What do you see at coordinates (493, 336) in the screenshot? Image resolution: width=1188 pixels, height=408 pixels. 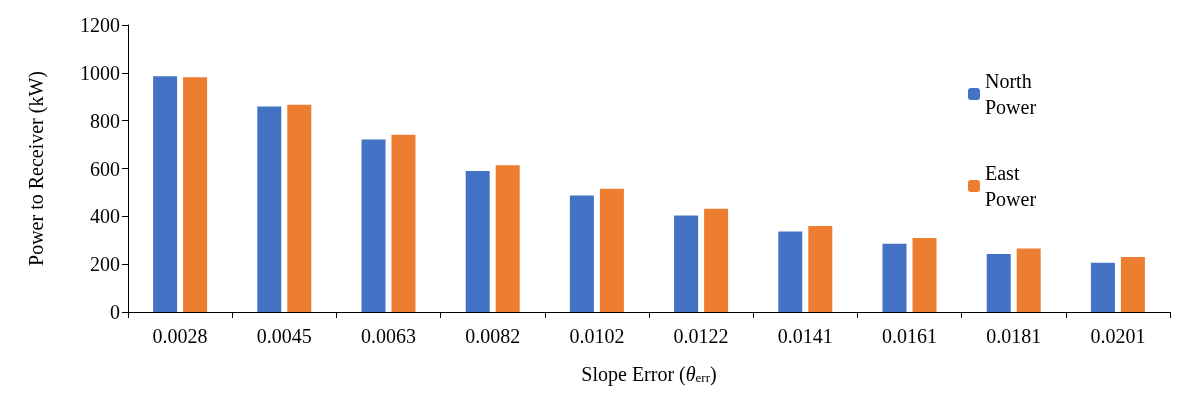 I see `x-tick-label: 0.0082` at bounding box center [493, 336].